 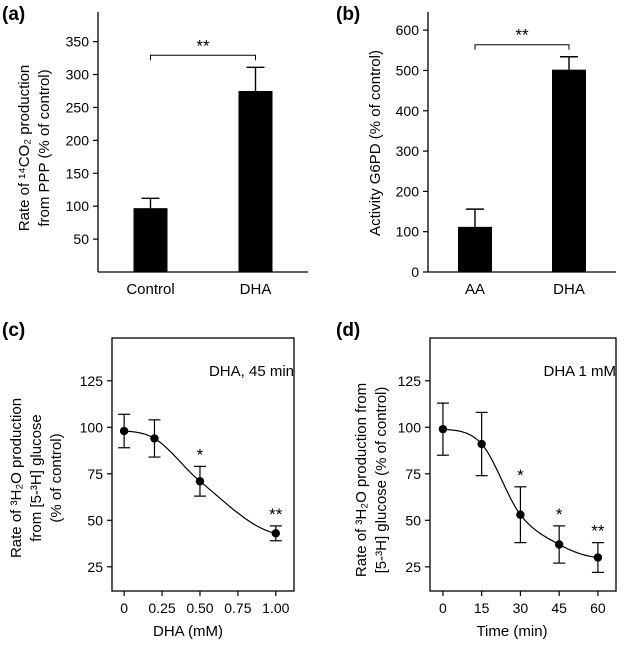 I want to click on c-ytick-label: 75, so click(x=95, y=474).